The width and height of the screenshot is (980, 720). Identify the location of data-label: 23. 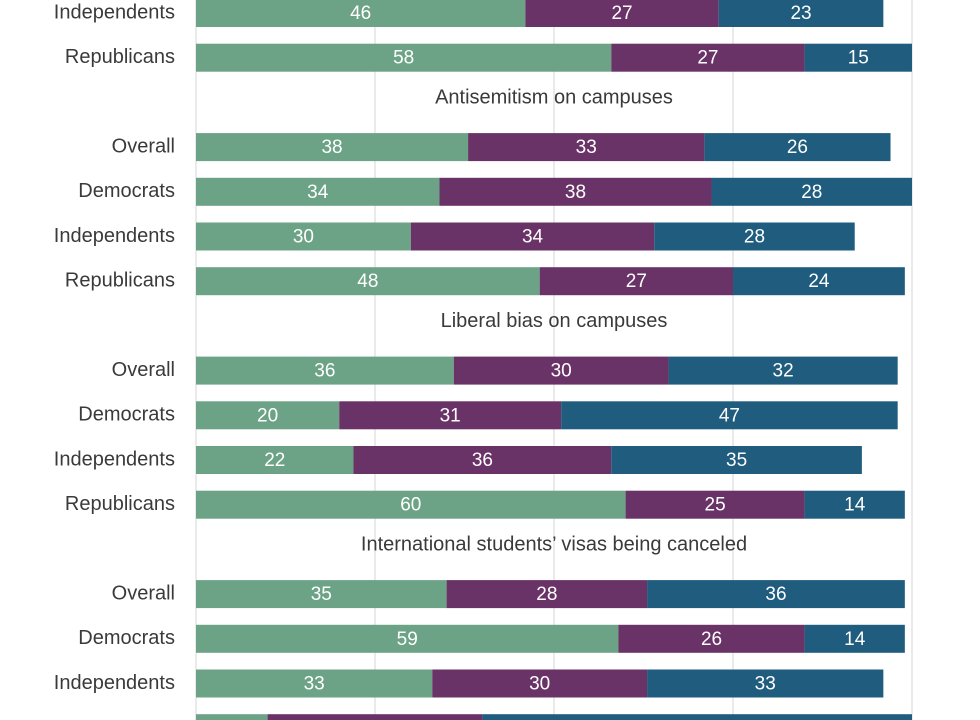
(800, 13).